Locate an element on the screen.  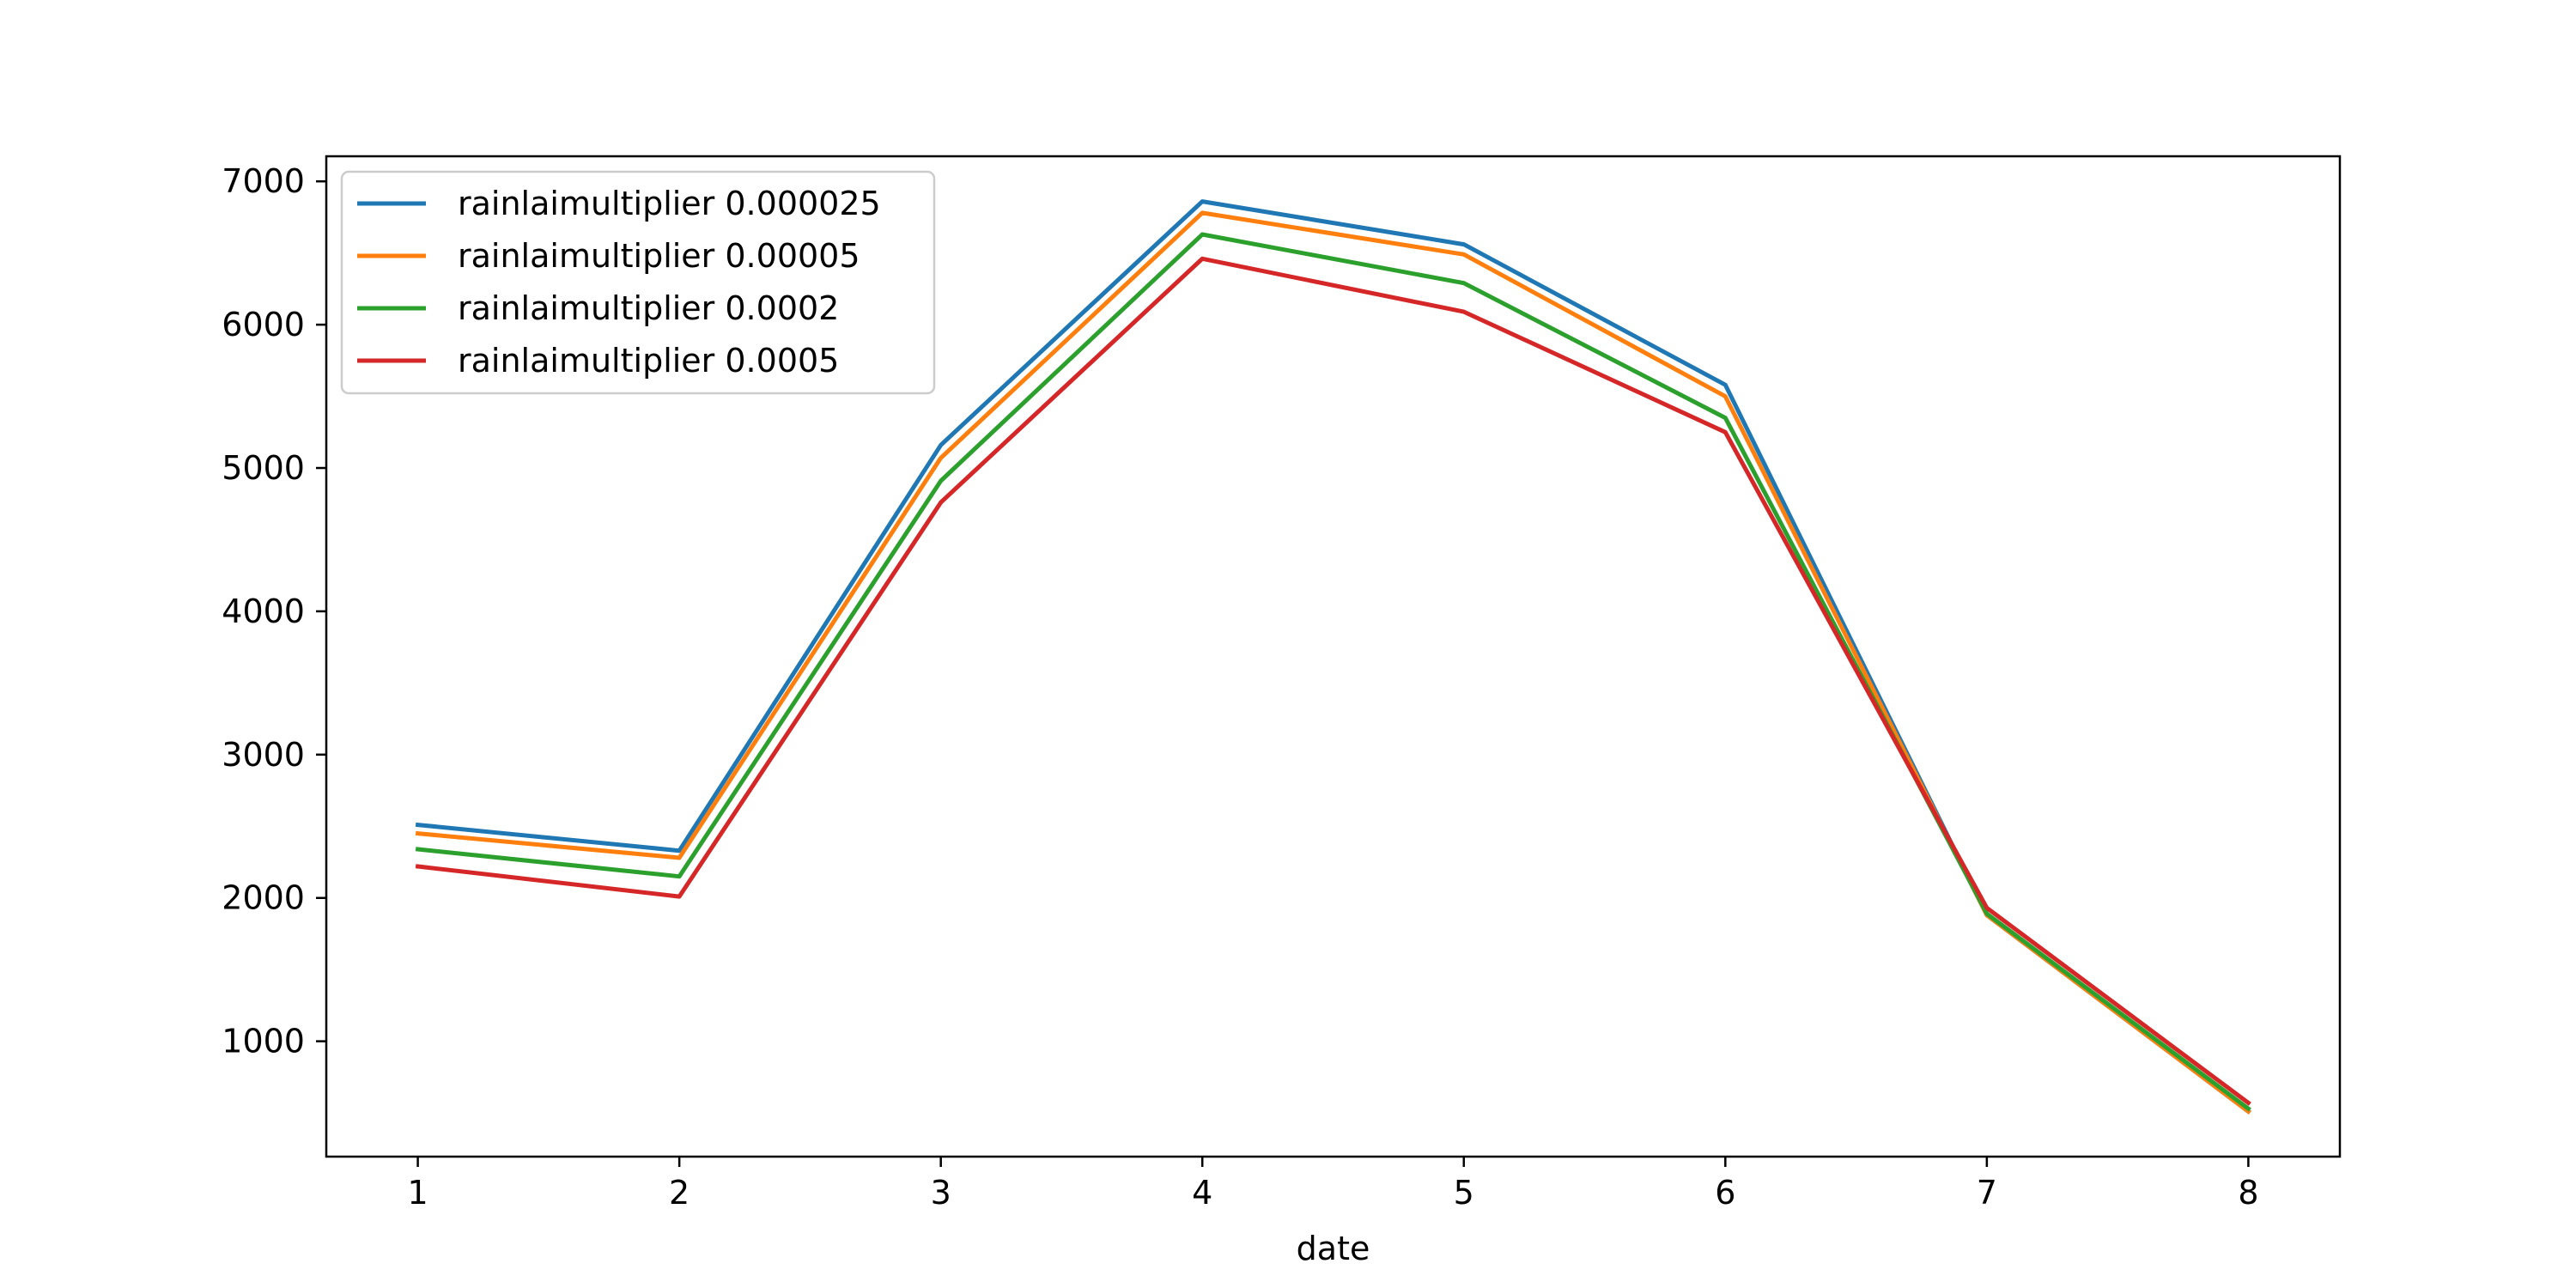
legend-box is located at coordinates (638, 282).